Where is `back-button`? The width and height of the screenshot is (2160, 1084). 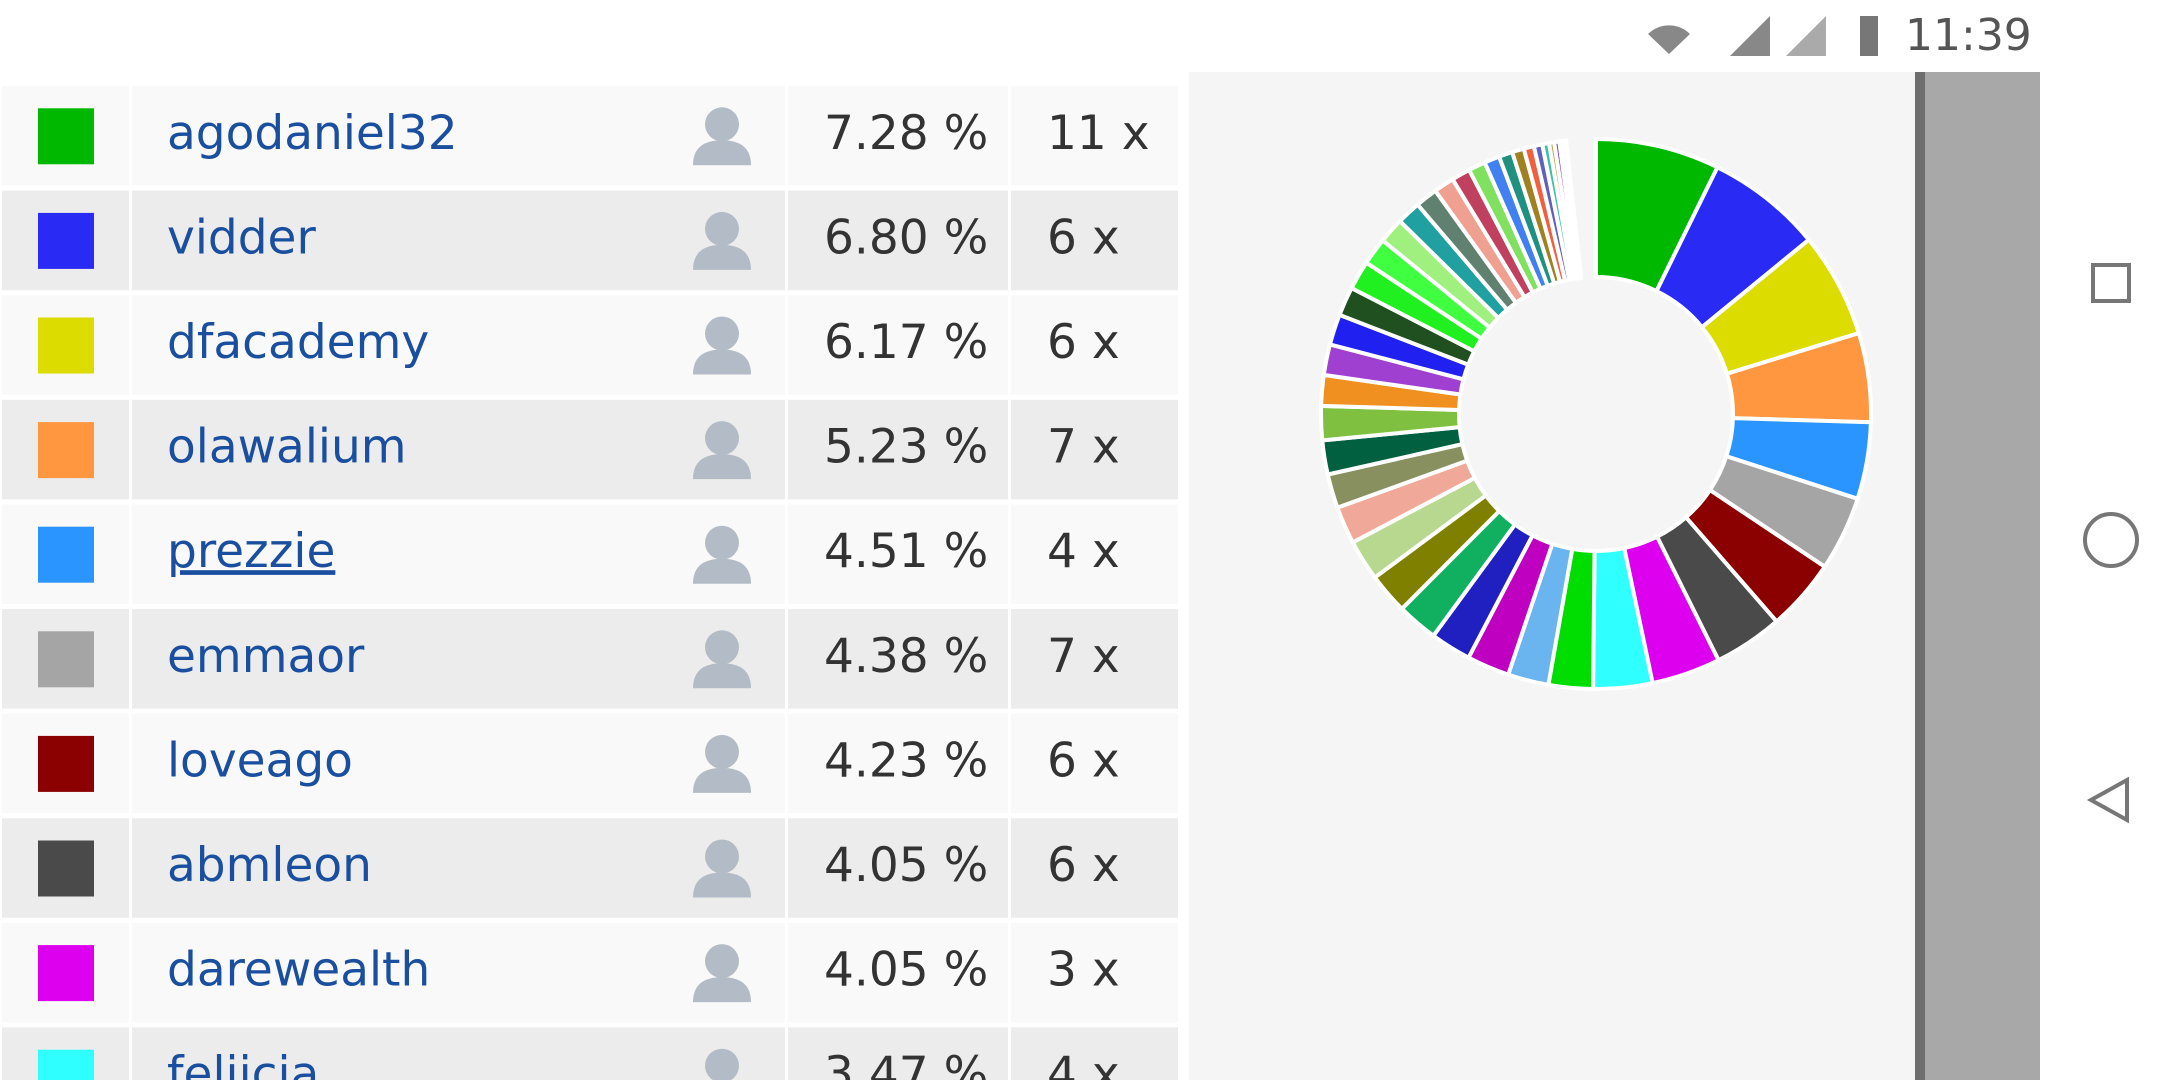 back-button is located at coordinates (2107, 800).